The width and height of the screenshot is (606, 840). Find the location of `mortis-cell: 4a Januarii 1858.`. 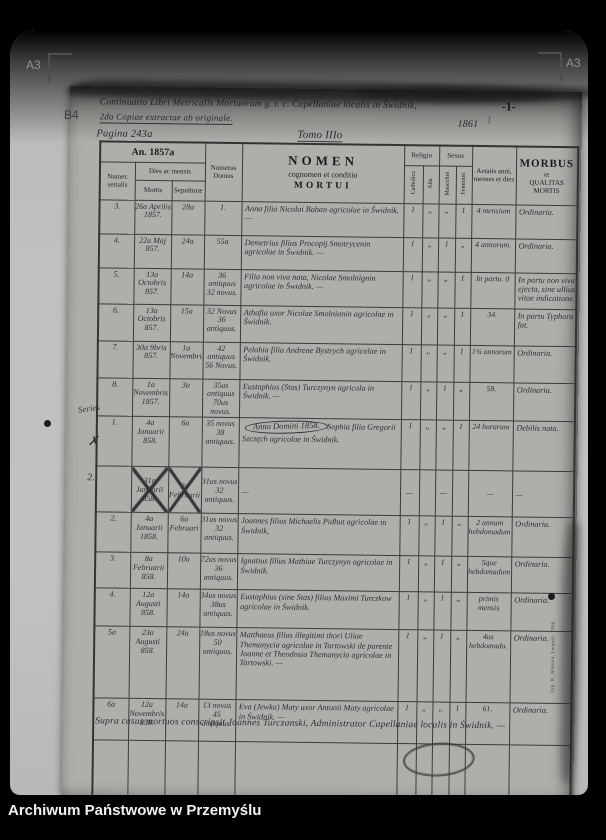

mortis-cell: 4a Januarii 1858. is located at coordinates (149, 533).